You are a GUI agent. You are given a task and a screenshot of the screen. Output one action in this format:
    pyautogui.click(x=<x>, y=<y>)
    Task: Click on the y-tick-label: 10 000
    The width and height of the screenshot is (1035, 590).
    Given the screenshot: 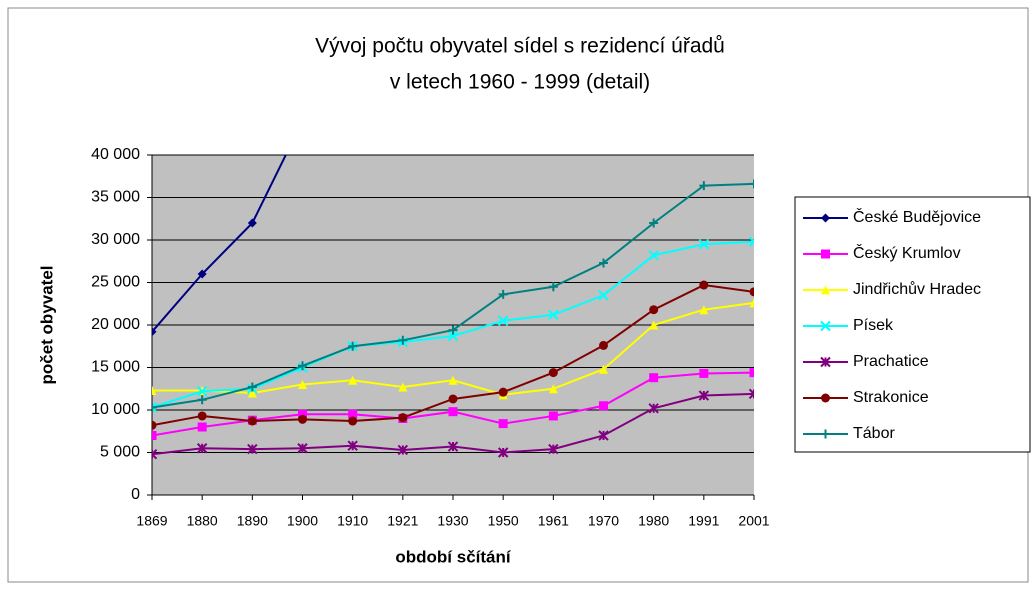 What is the action you would take?
    pyautogui.click(x=115, y=409)
    